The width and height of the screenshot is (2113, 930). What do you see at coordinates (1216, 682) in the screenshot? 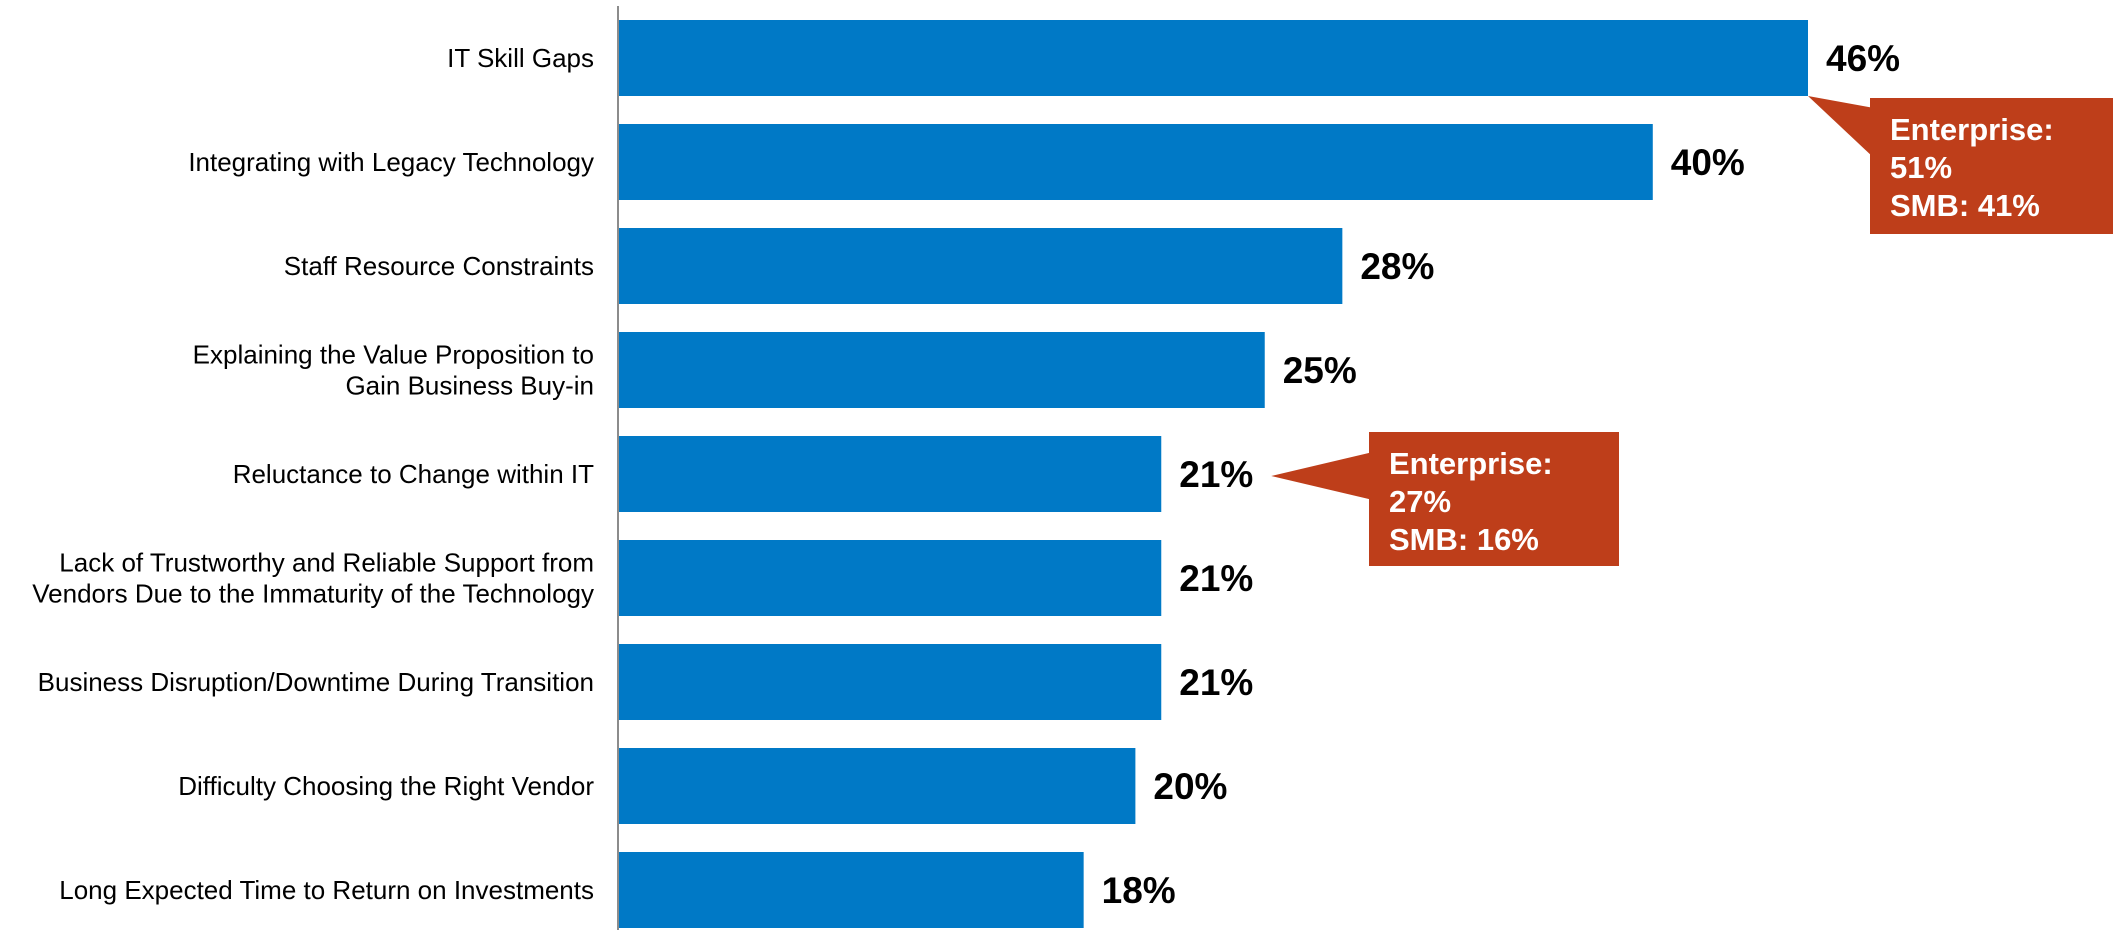
I see `value-label-7: 21%` at bounding box center [1216, 682].